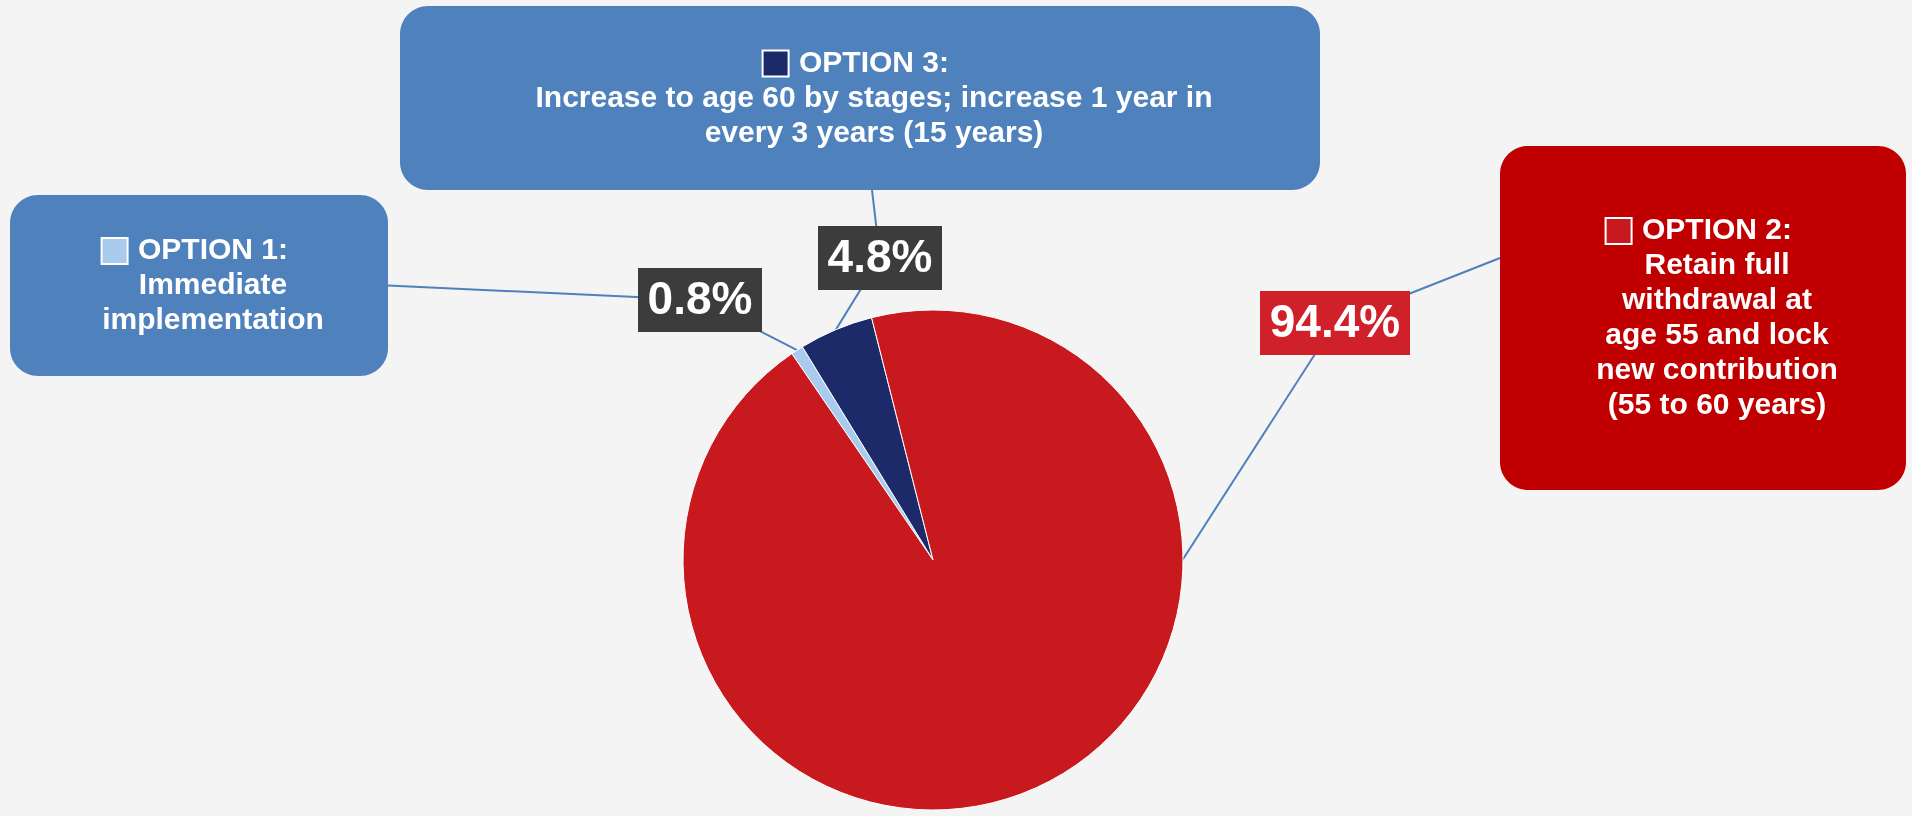 The height and width of the screenshot is (816, 1912). What do you see at coordinates (1335, 321) in the screenshot?
I see `data-label: 94.4%` at bounding box center [1335, 321].